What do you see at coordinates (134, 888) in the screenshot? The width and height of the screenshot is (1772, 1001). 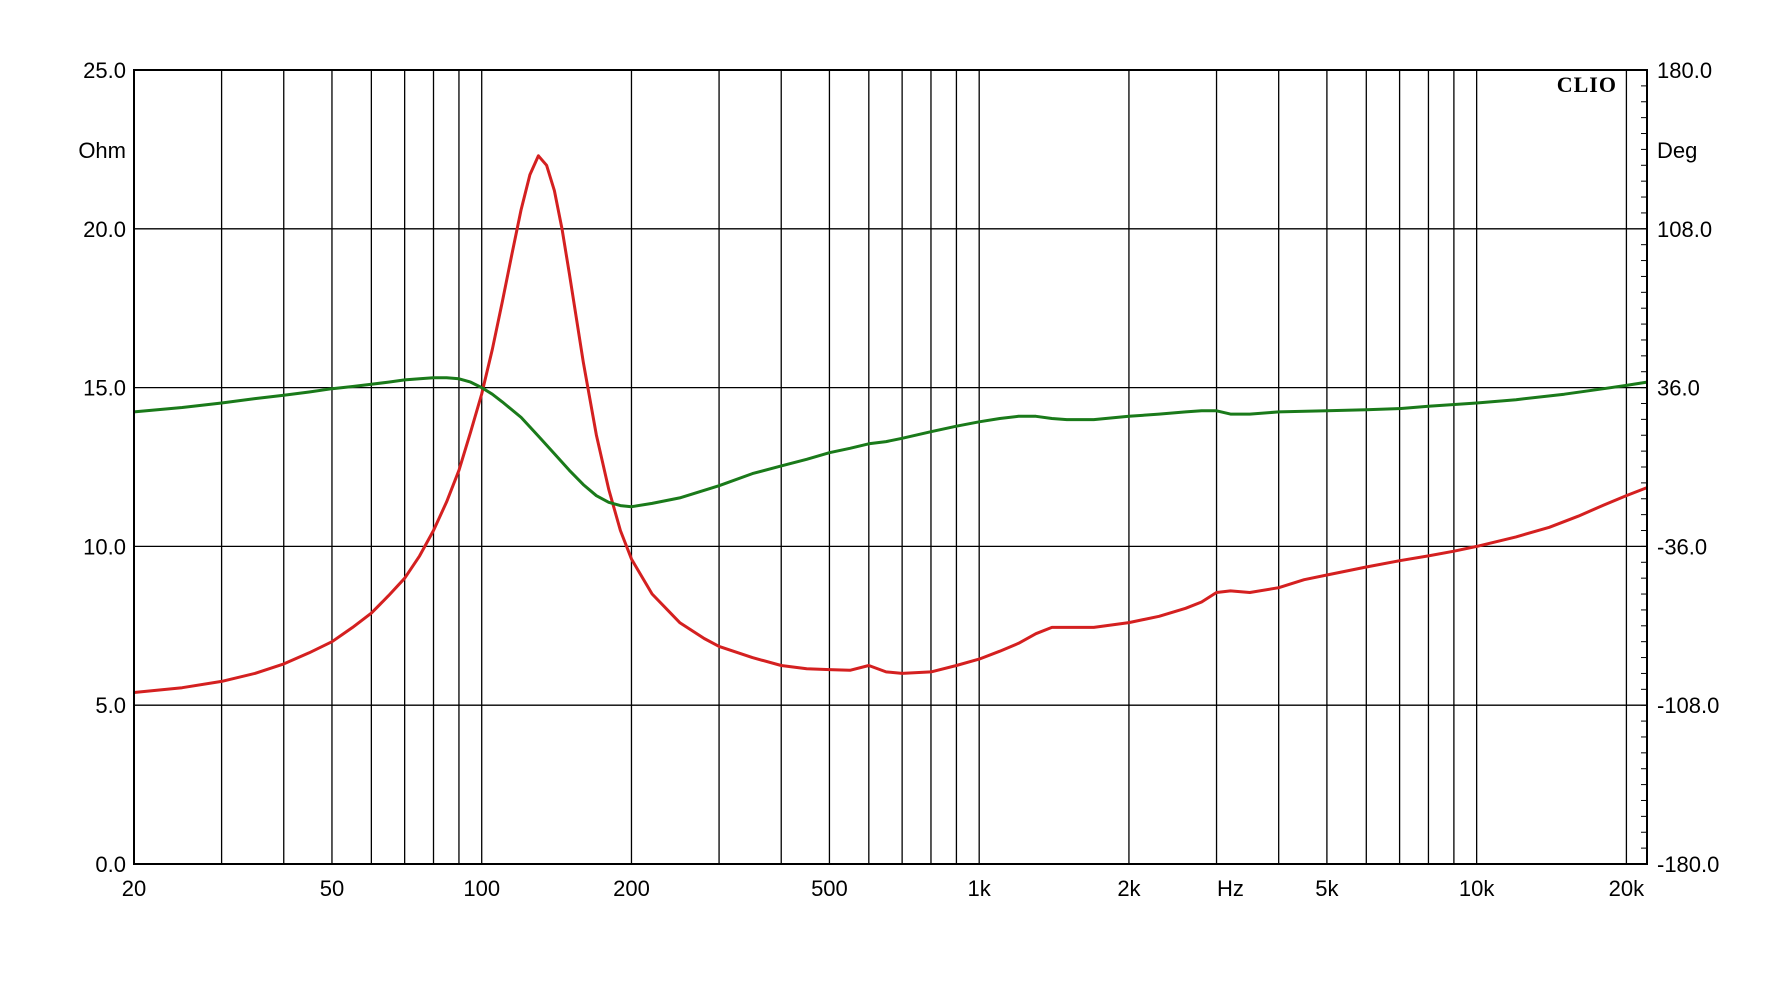 I see `x-tick-label: 20` at bounding box center [134, 888].